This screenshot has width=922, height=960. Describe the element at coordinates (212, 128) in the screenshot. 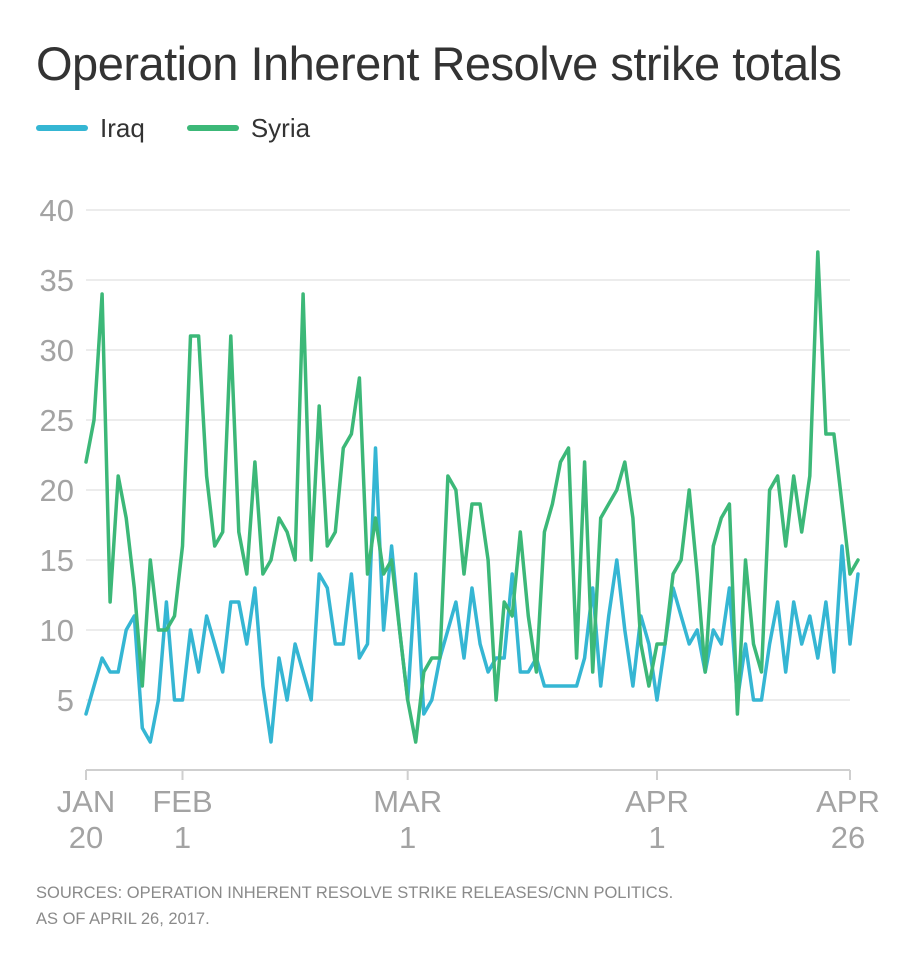

I see `legend-swatch-syria` at that location.